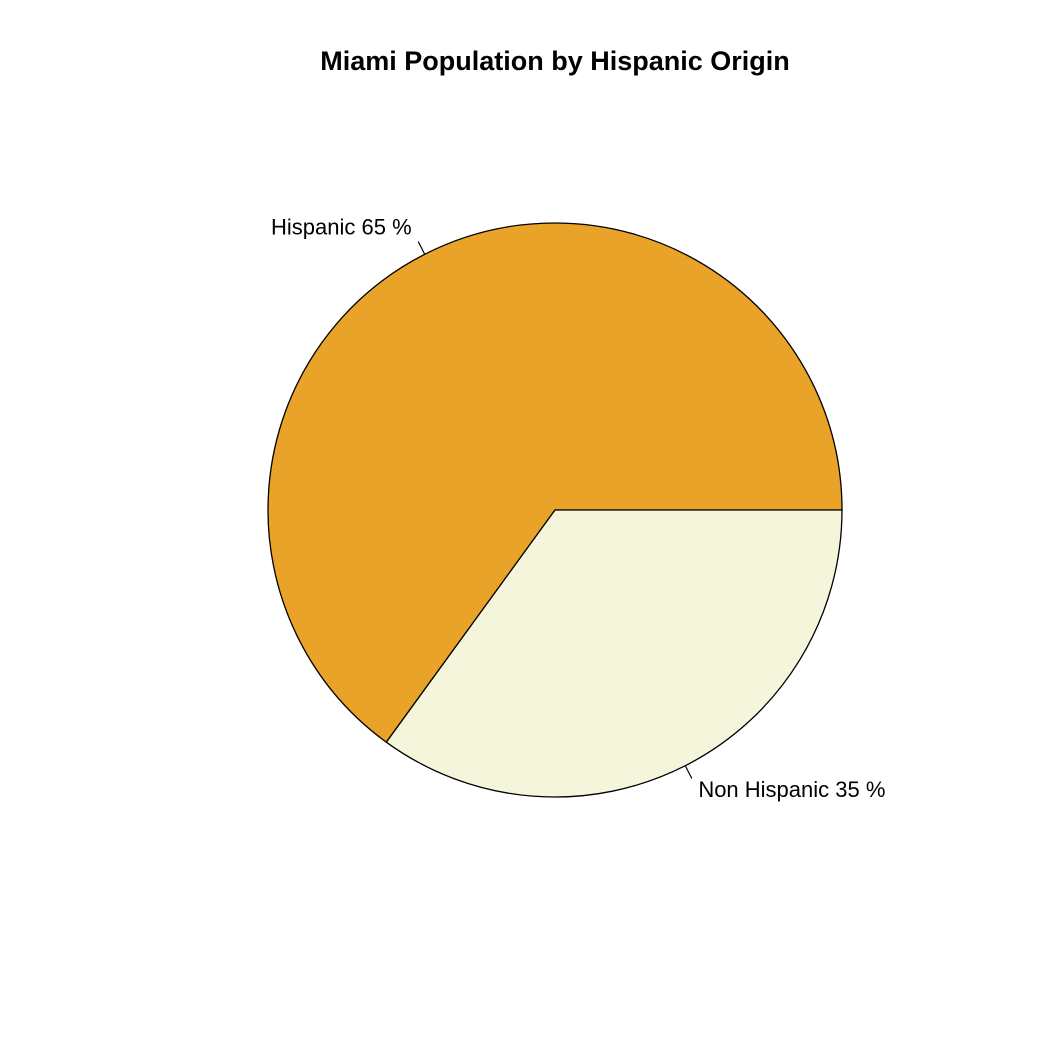 This screenshot has height=1050, width=1050. I want to click on slice-label: Hispanic 65 %, so click(341, 227).